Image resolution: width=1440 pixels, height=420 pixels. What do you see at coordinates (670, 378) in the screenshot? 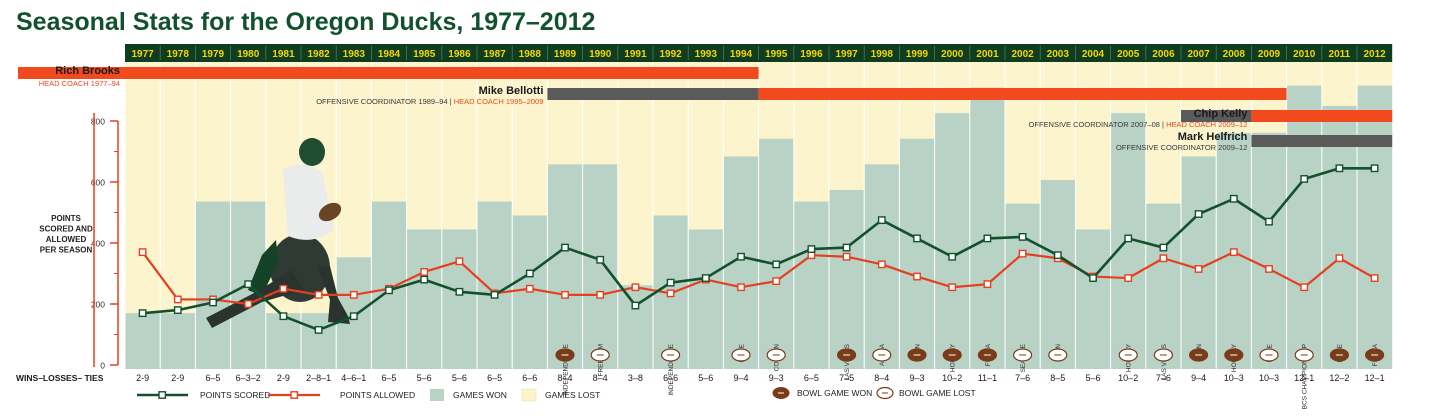
I see `record-value: 6–6` at bounding box center [670, 378].